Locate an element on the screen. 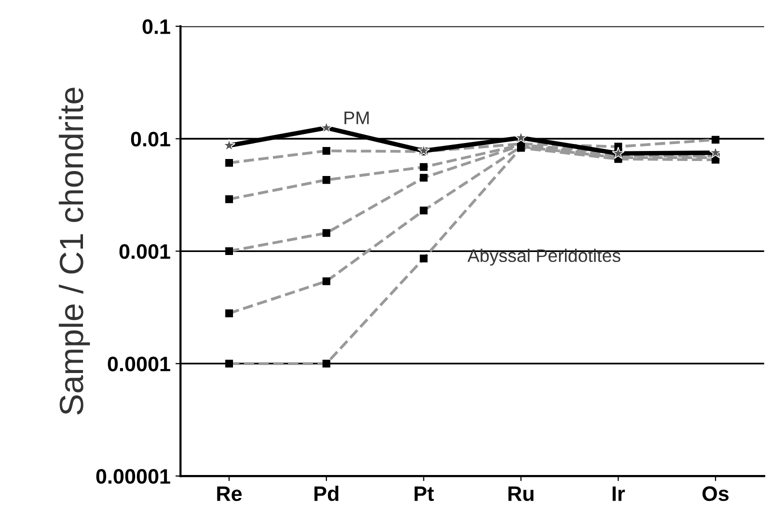 This screenshot has height=526, width=768. y-tick-label: 0.00001 is located at coordinates (133, 476).